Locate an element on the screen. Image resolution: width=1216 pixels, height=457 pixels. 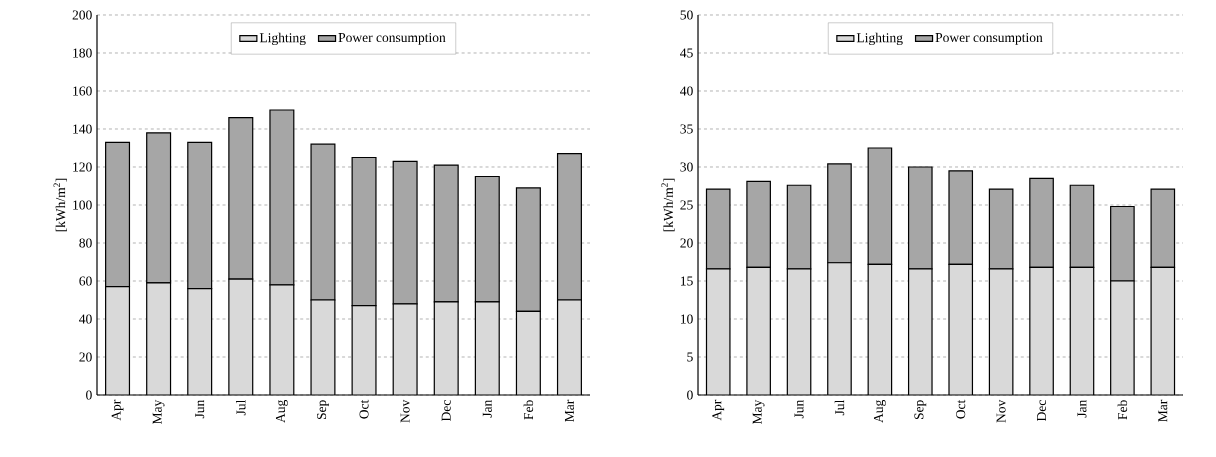
y-tick-label: 120 is located at coordinates (82, 167).